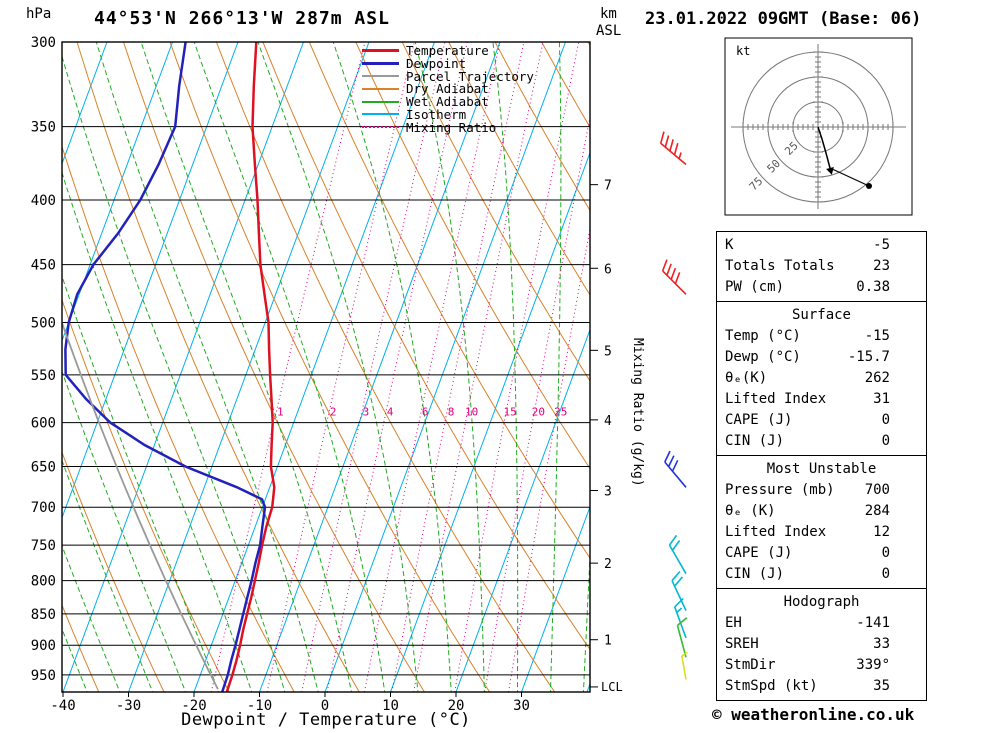 Image resolution: width=1000 pixels, height=733 pixels. Describe the element at coordinates (821, 245) in the screenshot. I see `stat-row: K -5` at that location.